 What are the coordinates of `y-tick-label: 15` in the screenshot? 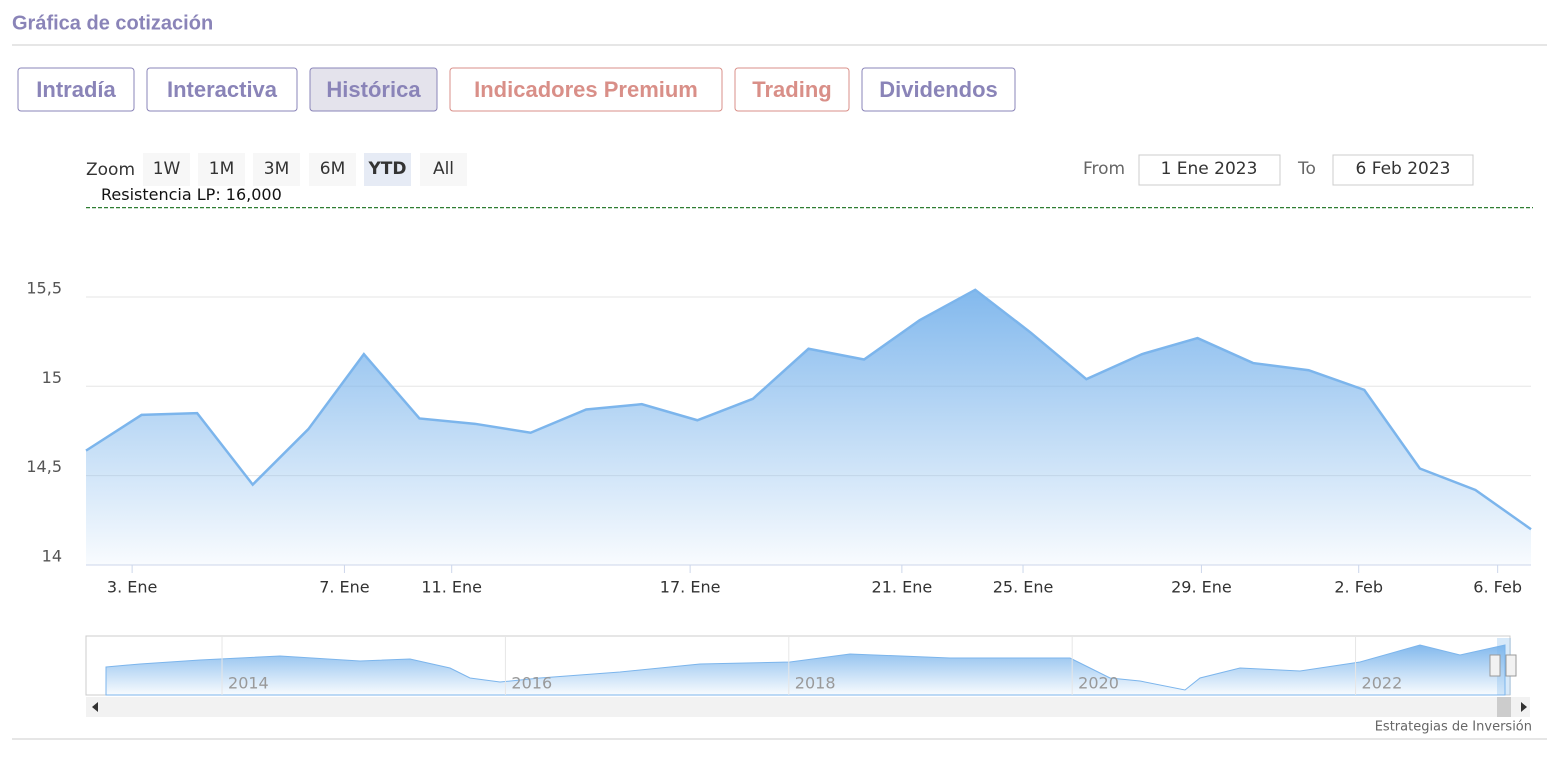 It's located at (52, 377).